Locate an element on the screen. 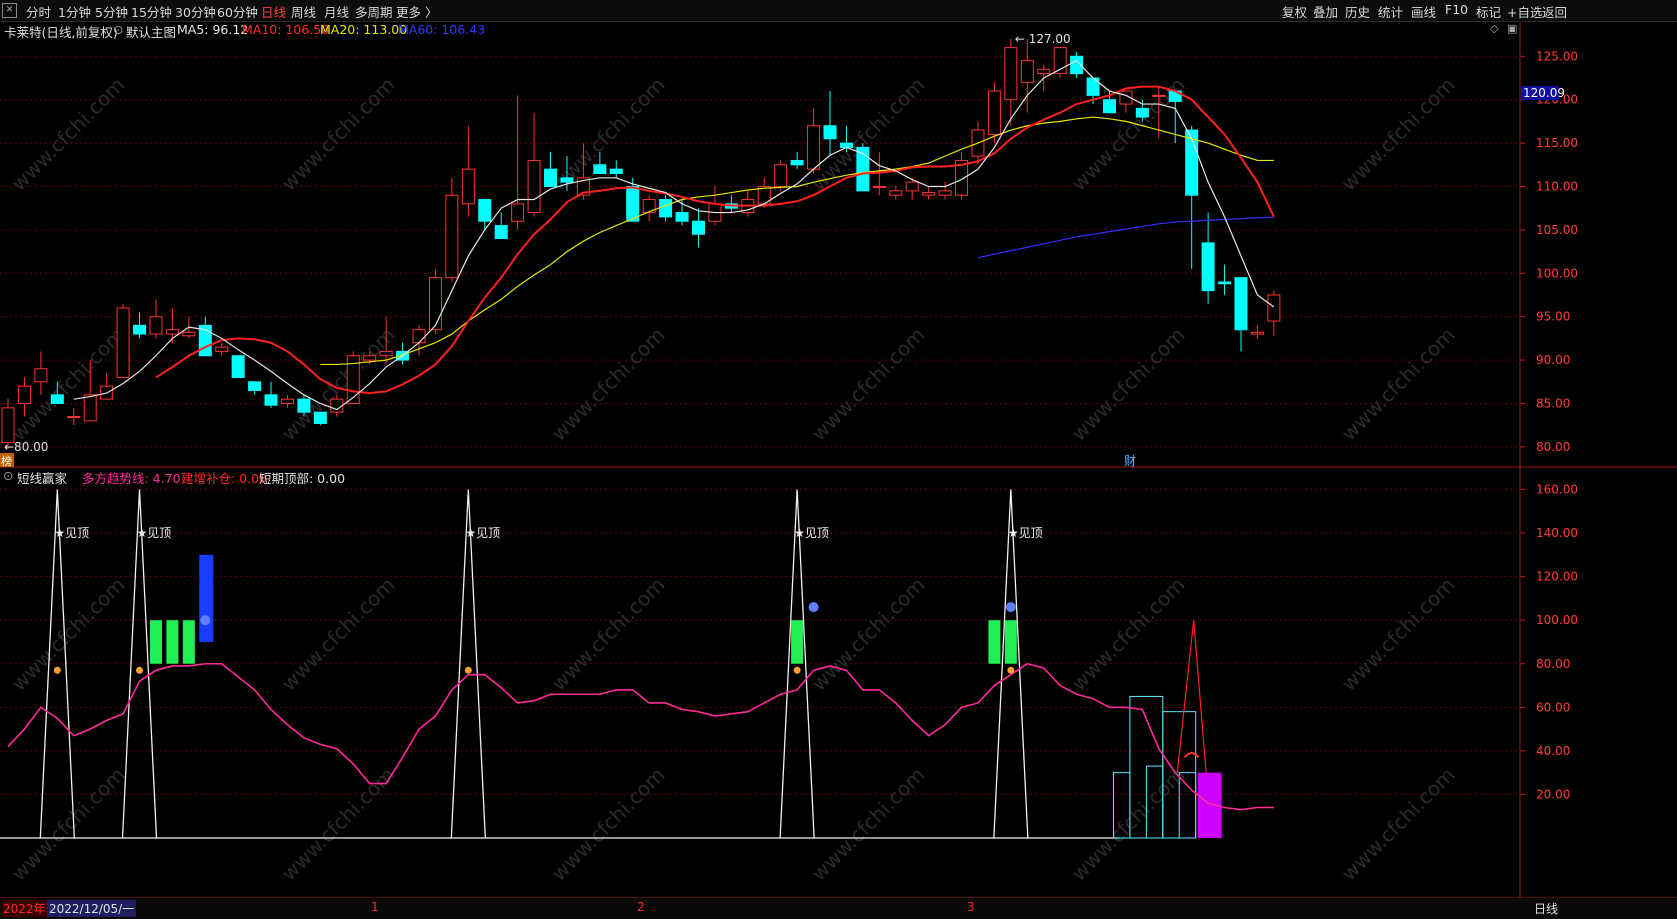 This screenshot has height=919, width=1677. diamond-icon: ◇ is located at coordinates (1494, 28).